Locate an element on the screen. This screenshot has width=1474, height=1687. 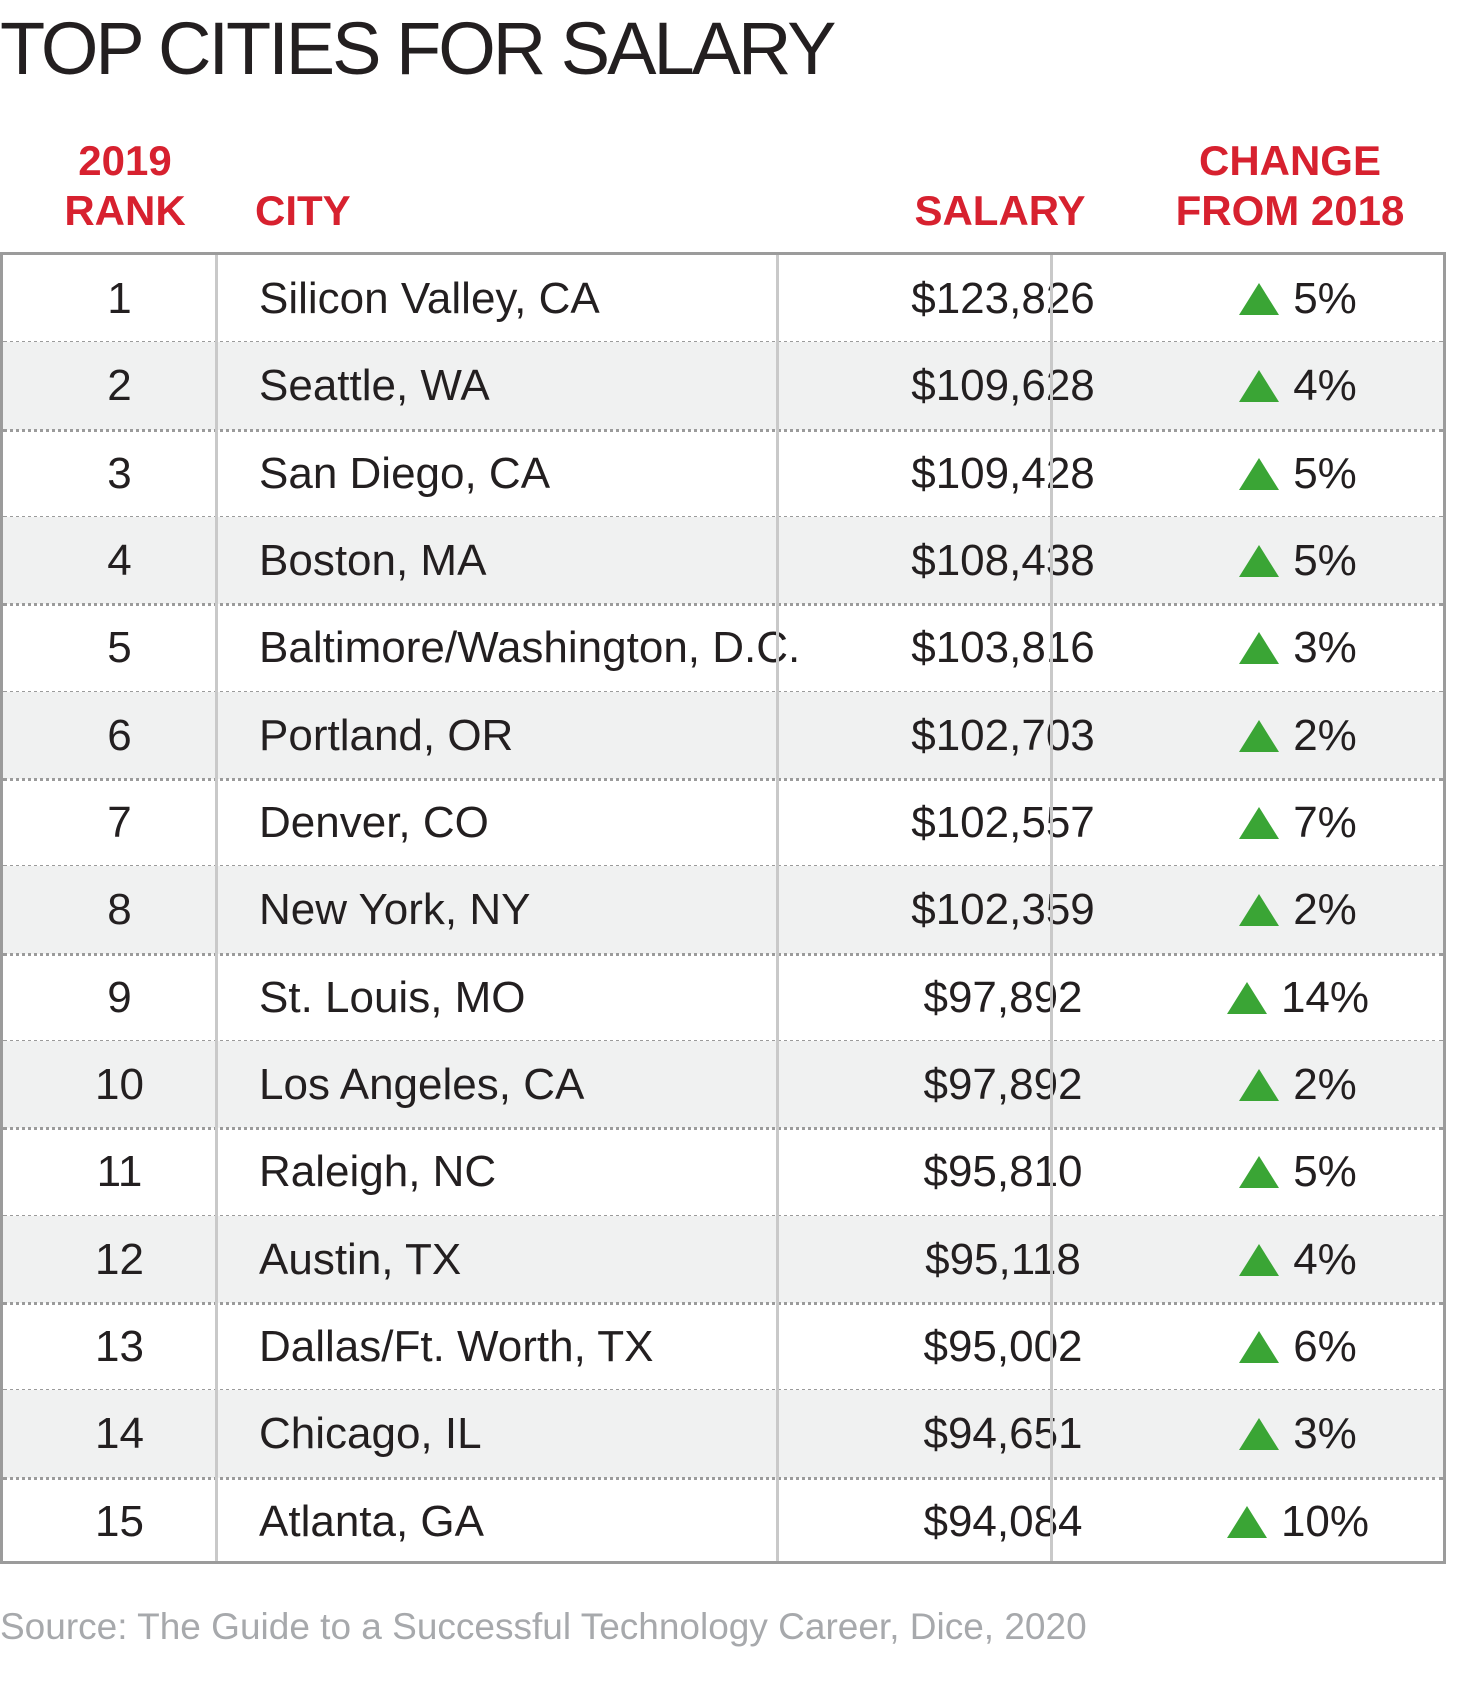
table-row: 9 St. Louis, MO $97,892 14% is located at coordinates (723, 998).